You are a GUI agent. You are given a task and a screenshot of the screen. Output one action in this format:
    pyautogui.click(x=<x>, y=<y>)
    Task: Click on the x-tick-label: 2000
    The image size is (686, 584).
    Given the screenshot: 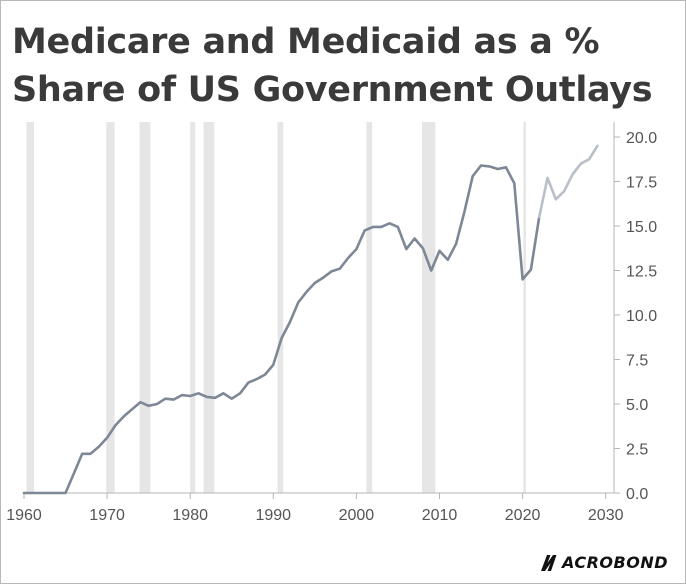 What is the action you would take?
    pyautogui.click(x=357, y=515)
    